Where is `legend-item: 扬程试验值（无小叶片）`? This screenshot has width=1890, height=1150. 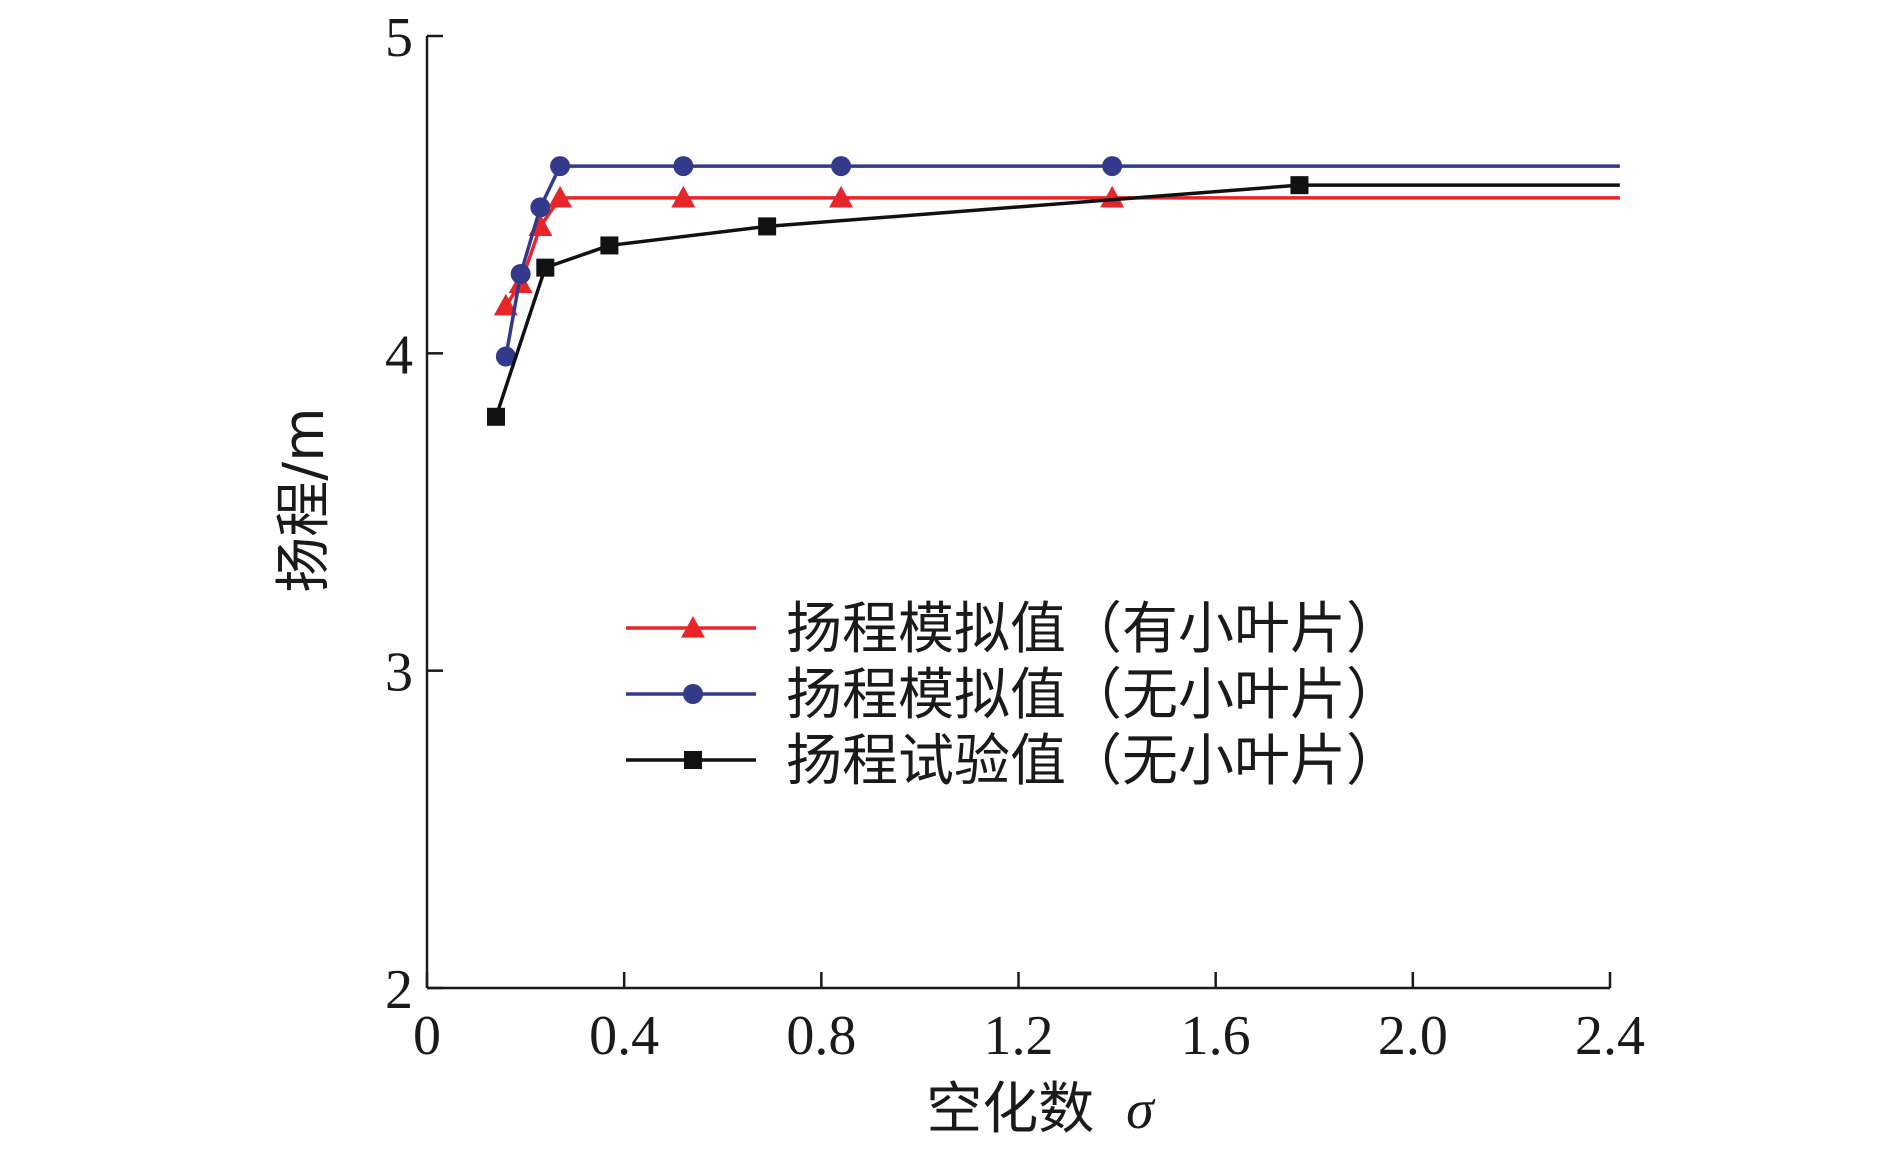
legend-item: 扬程试验值（无小叶片） is located at coordinates (1014, 761).